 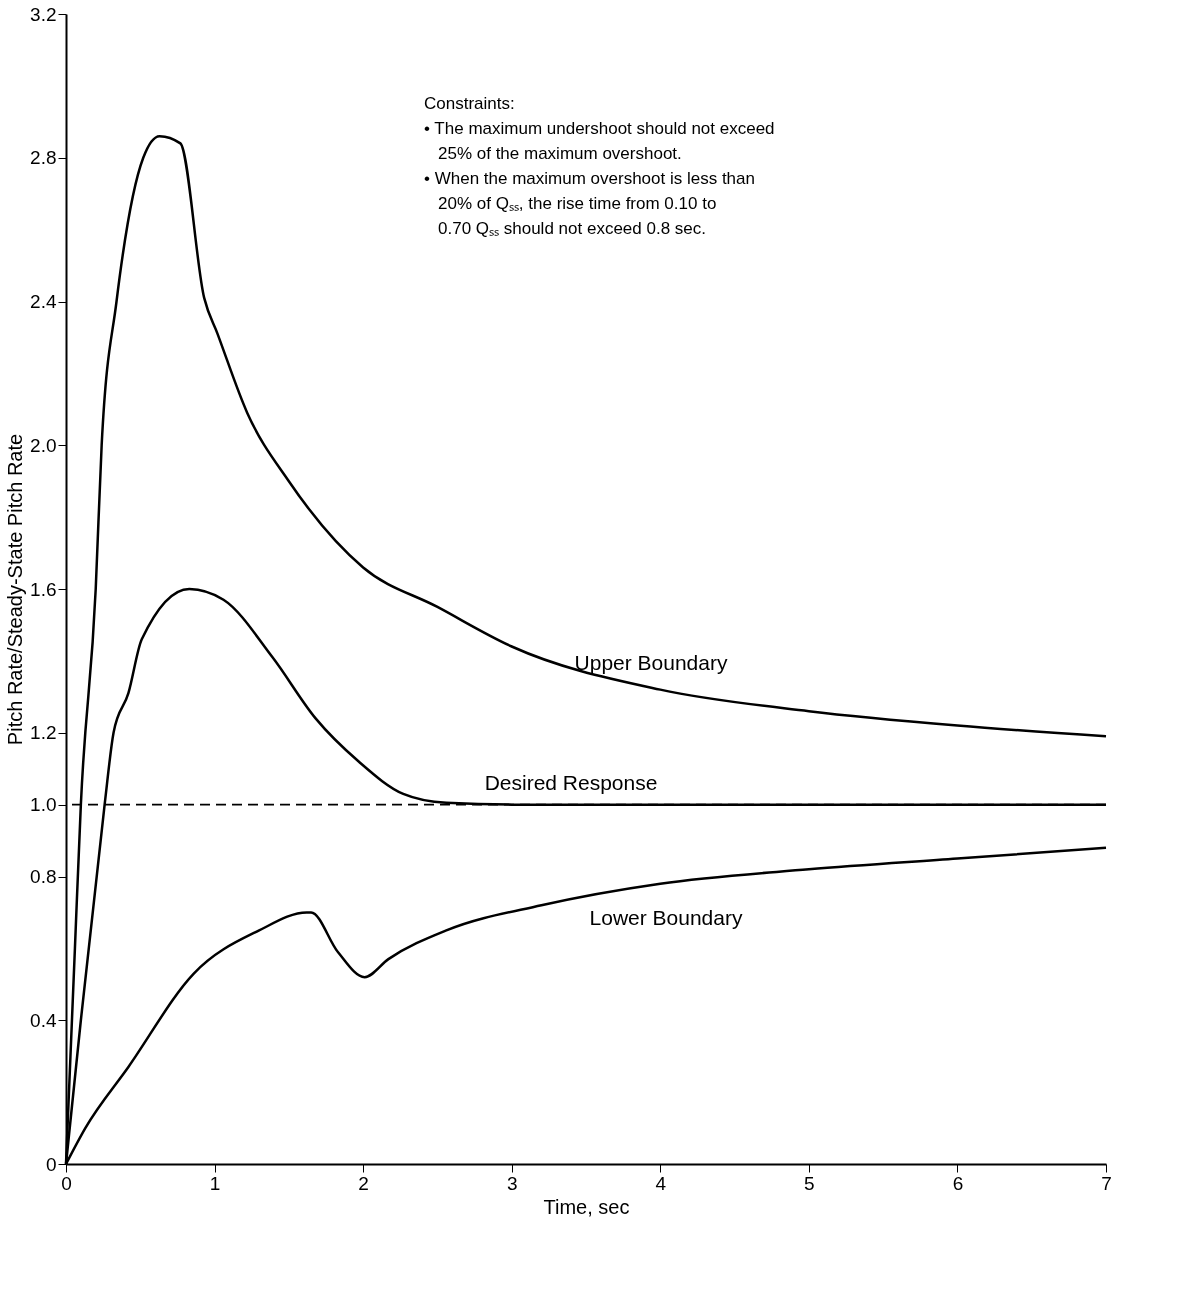 What do you see at coordinates (43, 589) in the screenshot?
I see `y-tick-label: 1.6` at bounding box center [43, 589].